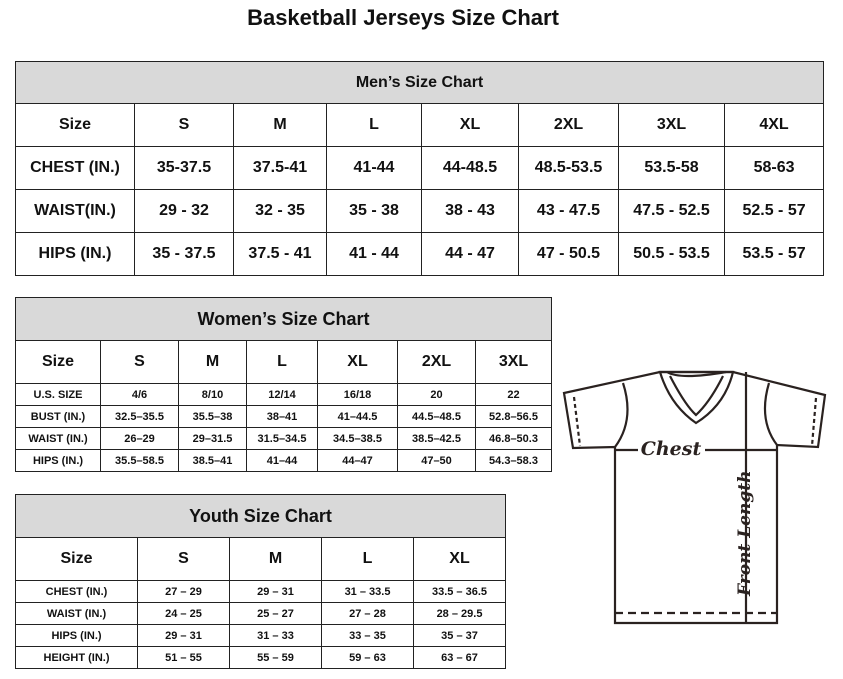  Describe the element at coordinates (212, 460) in the screenshot. I see `table-cell: 38.5–41` at that location.